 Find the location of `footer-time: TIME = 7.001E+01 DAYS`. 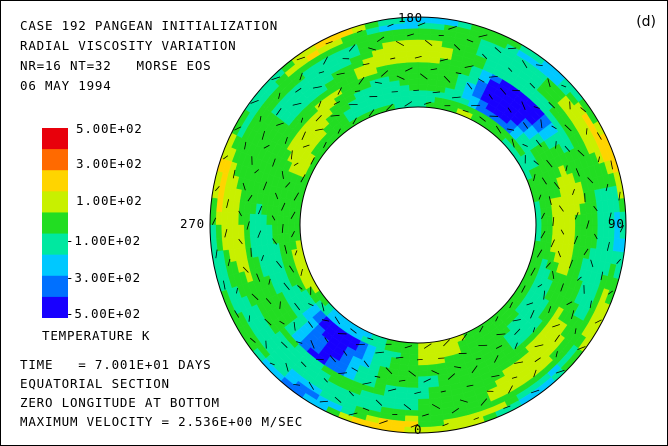

footer-time: TIME = 7.001E+01 DAYS is located at coordinates (116, 364).